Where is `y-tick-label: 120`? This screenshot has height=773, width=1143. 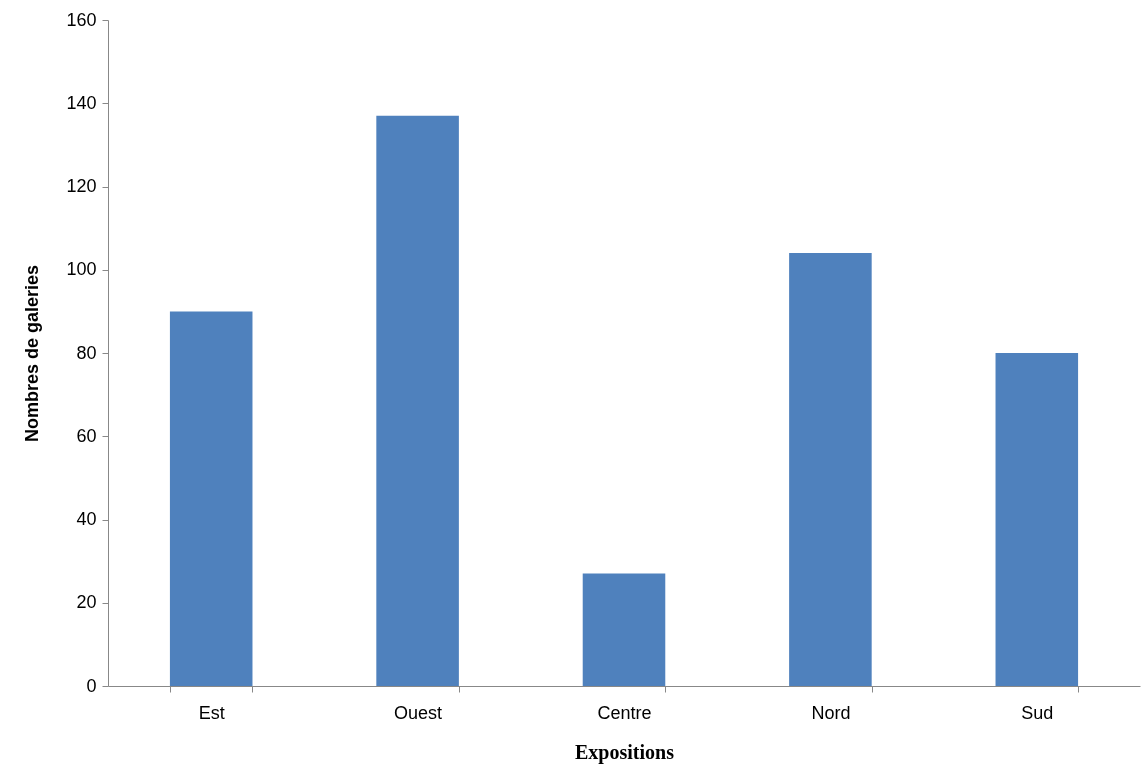
y-tick-label: 120 is located at coordinates (81, 186).